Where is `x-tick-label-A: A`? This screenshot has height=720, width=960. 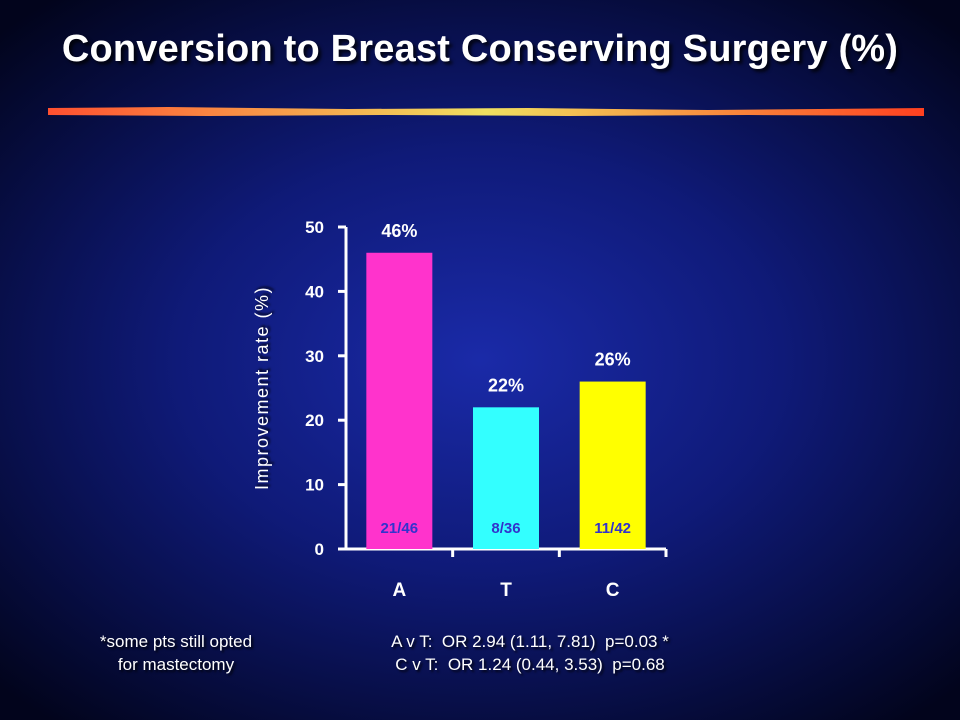 x-tick-label-A: A is located at coordinates (399, 590).